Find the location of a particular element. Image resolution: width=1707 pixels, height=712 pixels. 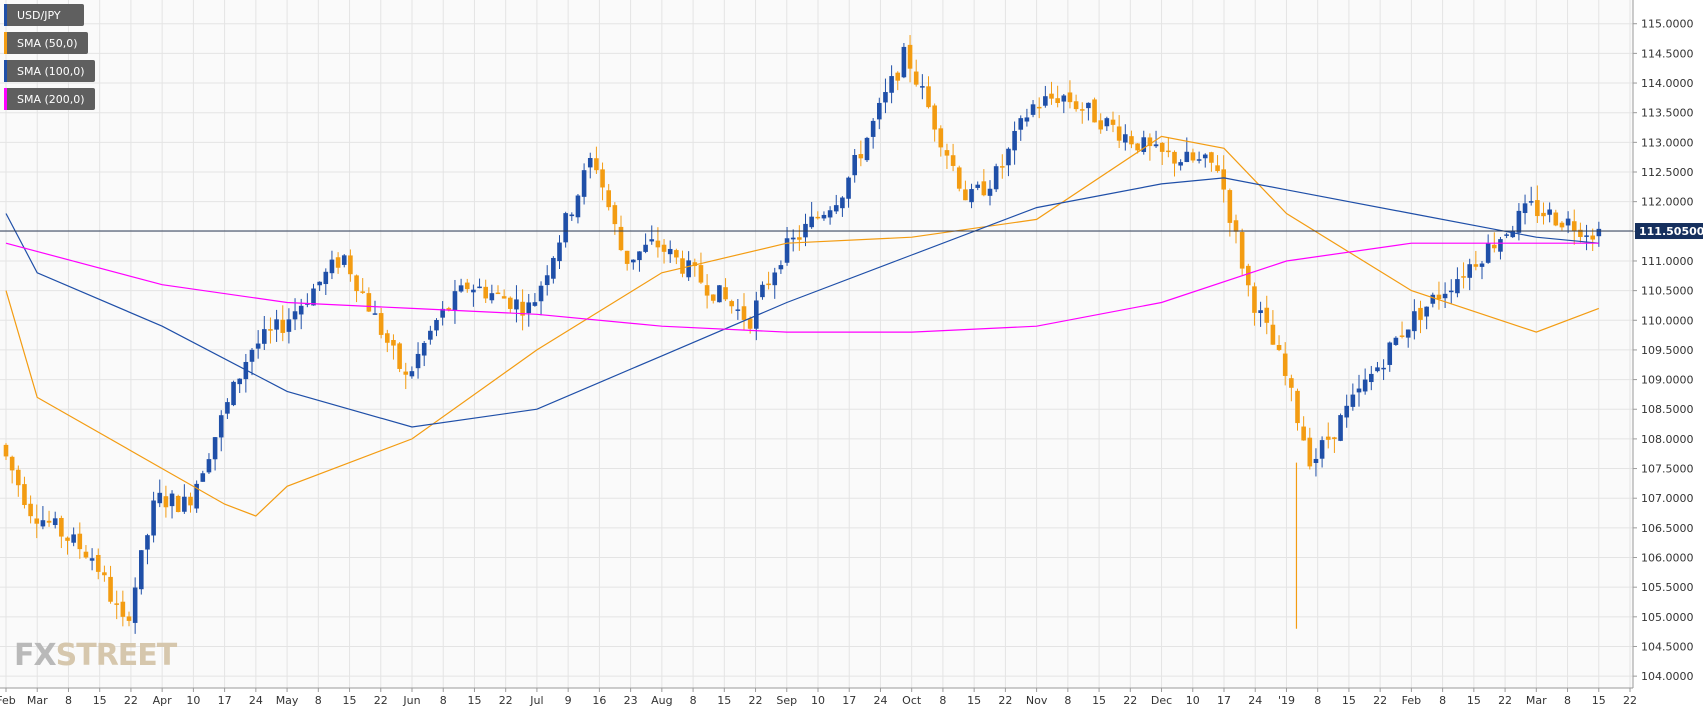

legend-item-sma50: SMA (50,0) is located at coordinates (46, 43).